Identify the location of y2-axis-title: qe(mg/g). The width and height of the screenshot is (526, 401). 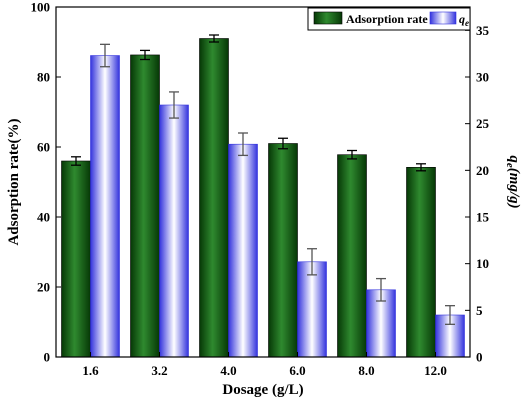
(513, 181).